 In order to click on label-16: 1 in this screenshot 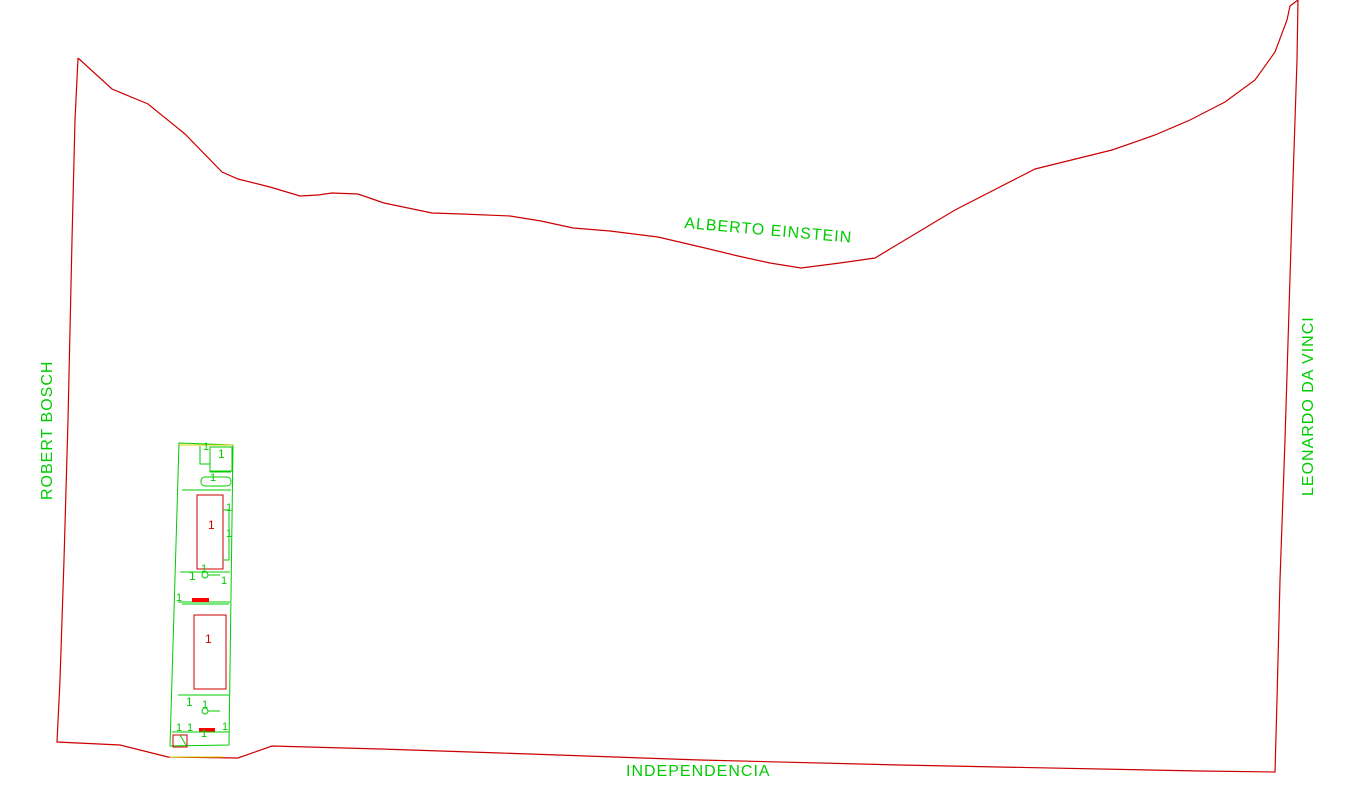, I will do `click(204, 734)`.